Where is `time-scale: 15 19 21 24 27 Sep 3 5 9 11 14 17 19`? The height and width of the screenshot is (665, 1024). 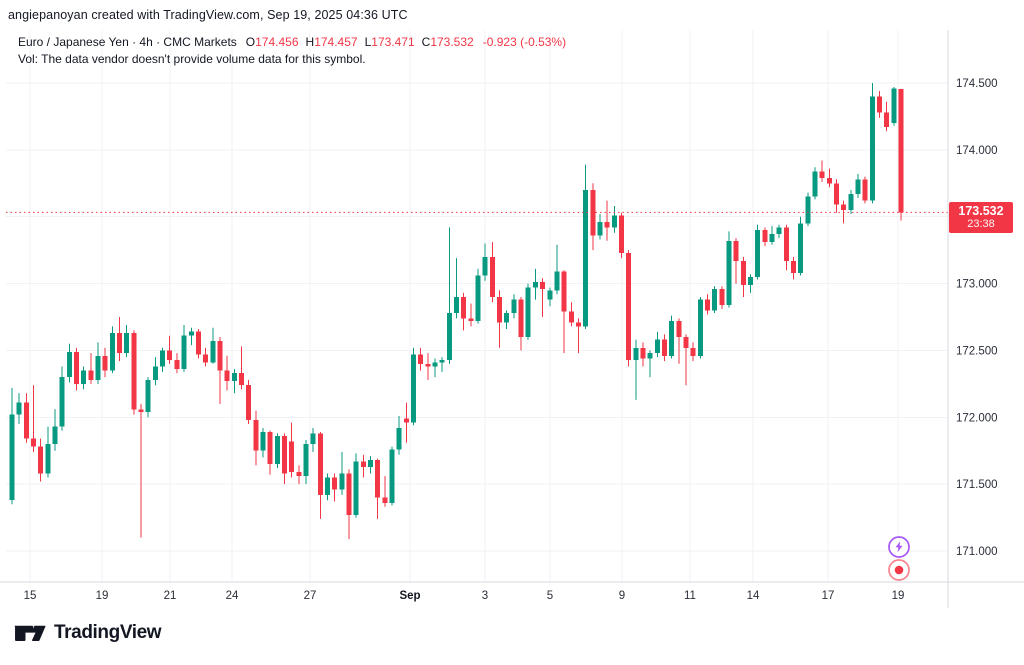 time-scale: 15 19 21 24 27 Sep 3 5 9 11 14 17 19 is located at coordinates (464, 596).